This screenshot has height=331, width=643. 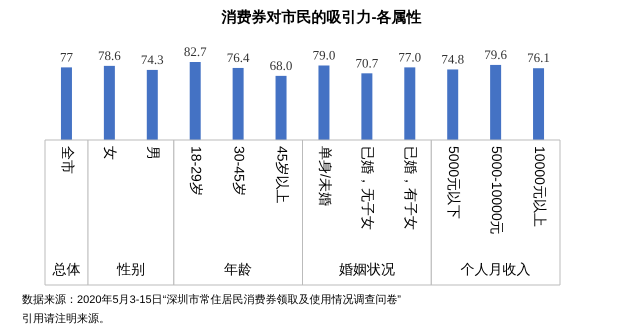 What do you see at coordinates (411, 188) in the screenshot?
I see `x-tick-label: 已婚，有子女` at bounding box center [411, 188].